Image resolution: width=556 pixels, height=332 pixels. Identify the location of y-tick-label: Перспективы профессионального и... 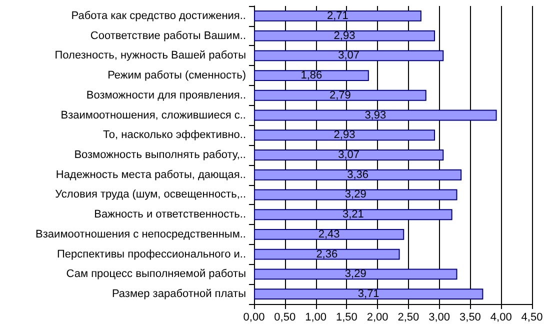
(151, 254).